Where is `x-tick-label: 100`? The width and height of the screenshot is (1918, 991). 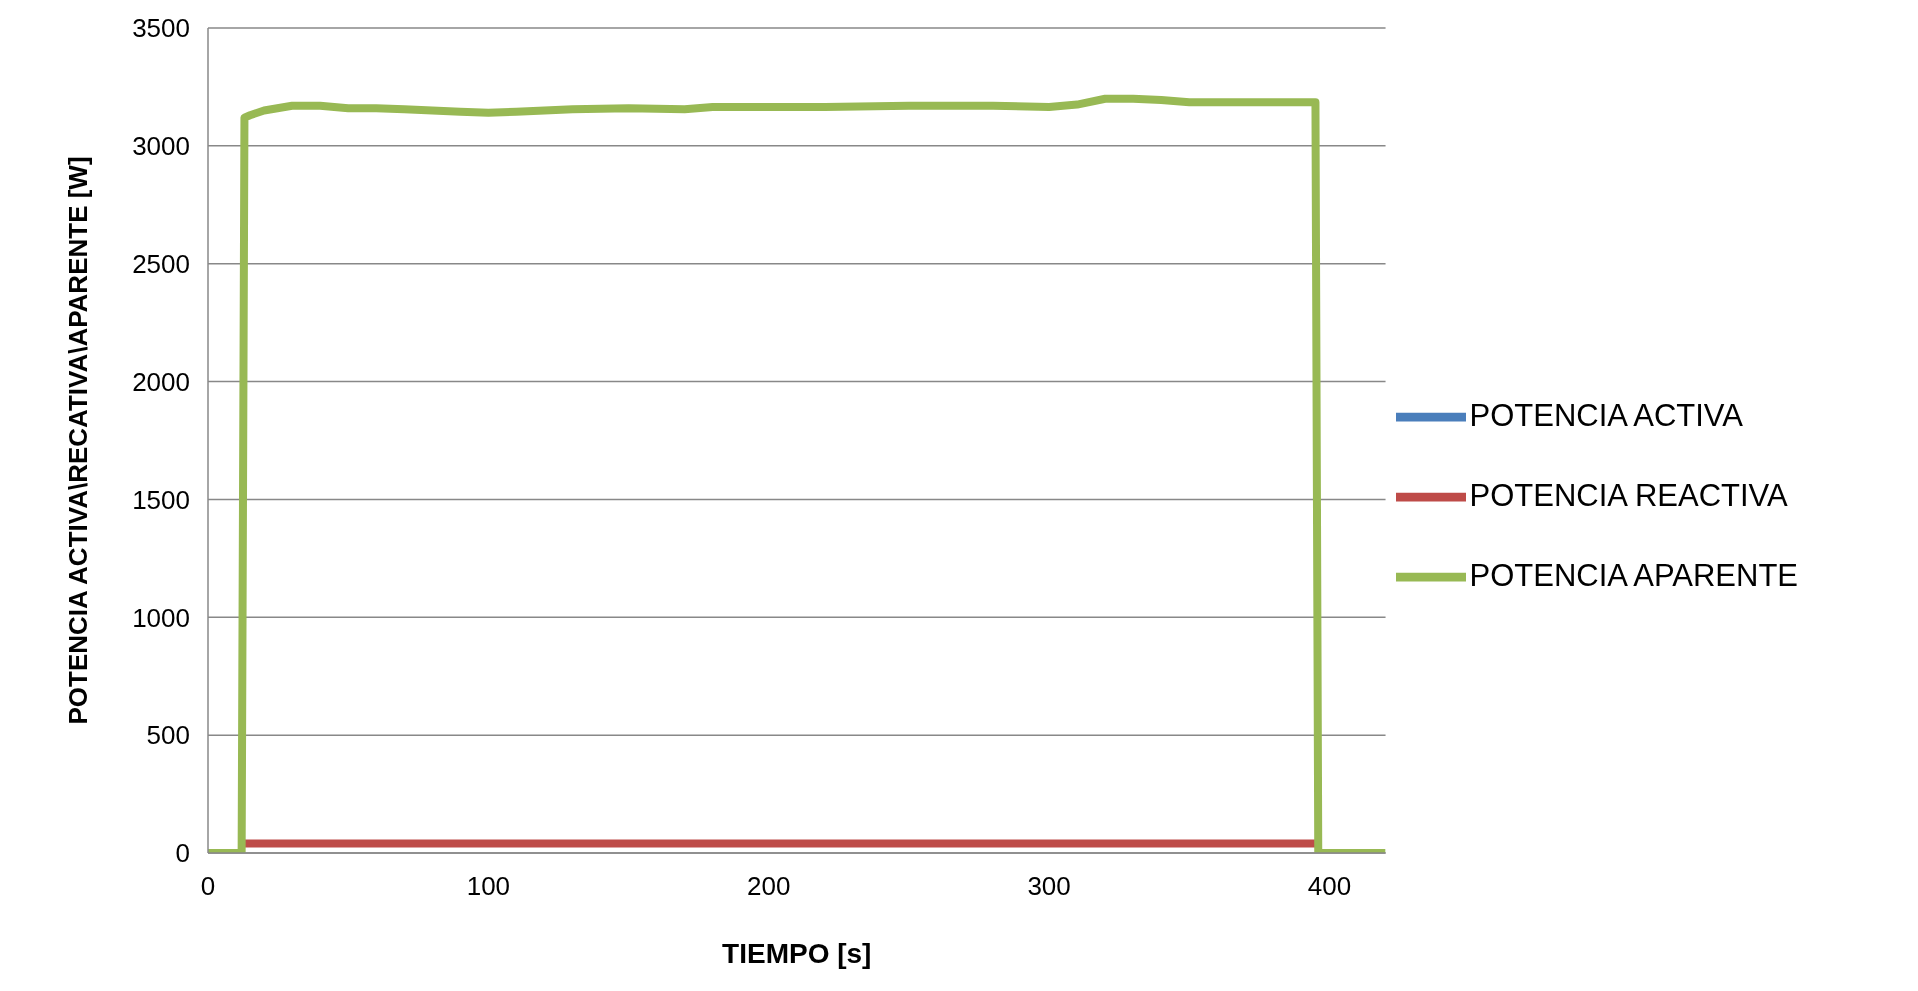
x-tick-label: 100 is located at coordinates (488, 886).